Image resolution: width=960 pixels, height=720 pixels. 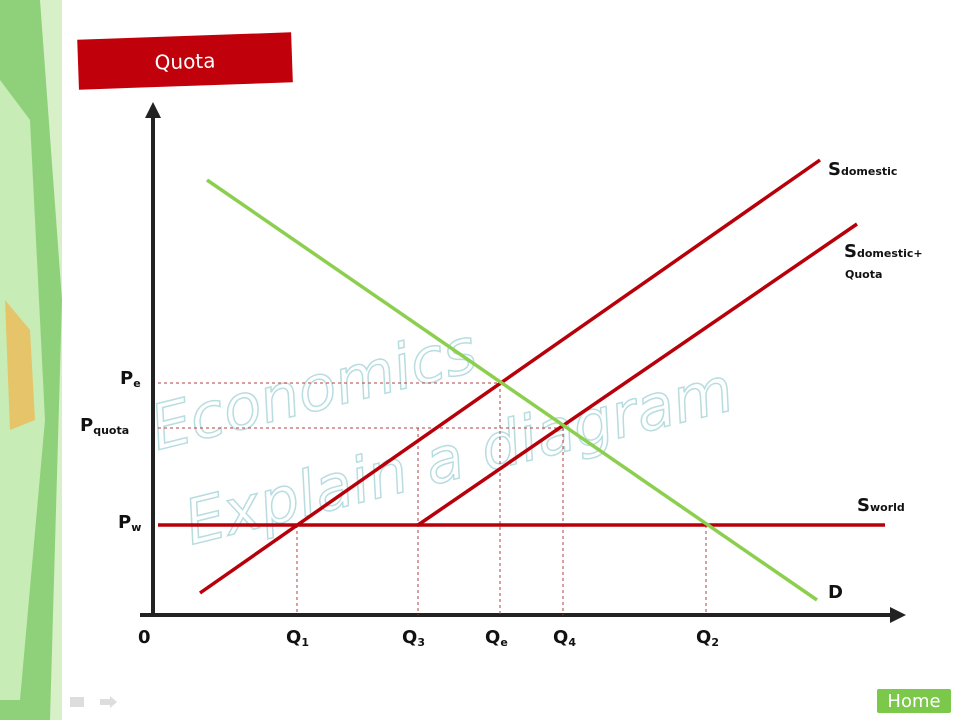 What do you see at coordinates (835, 592) in the screenshot?
I see `curve-label: D` at bounding box center [835, 592].